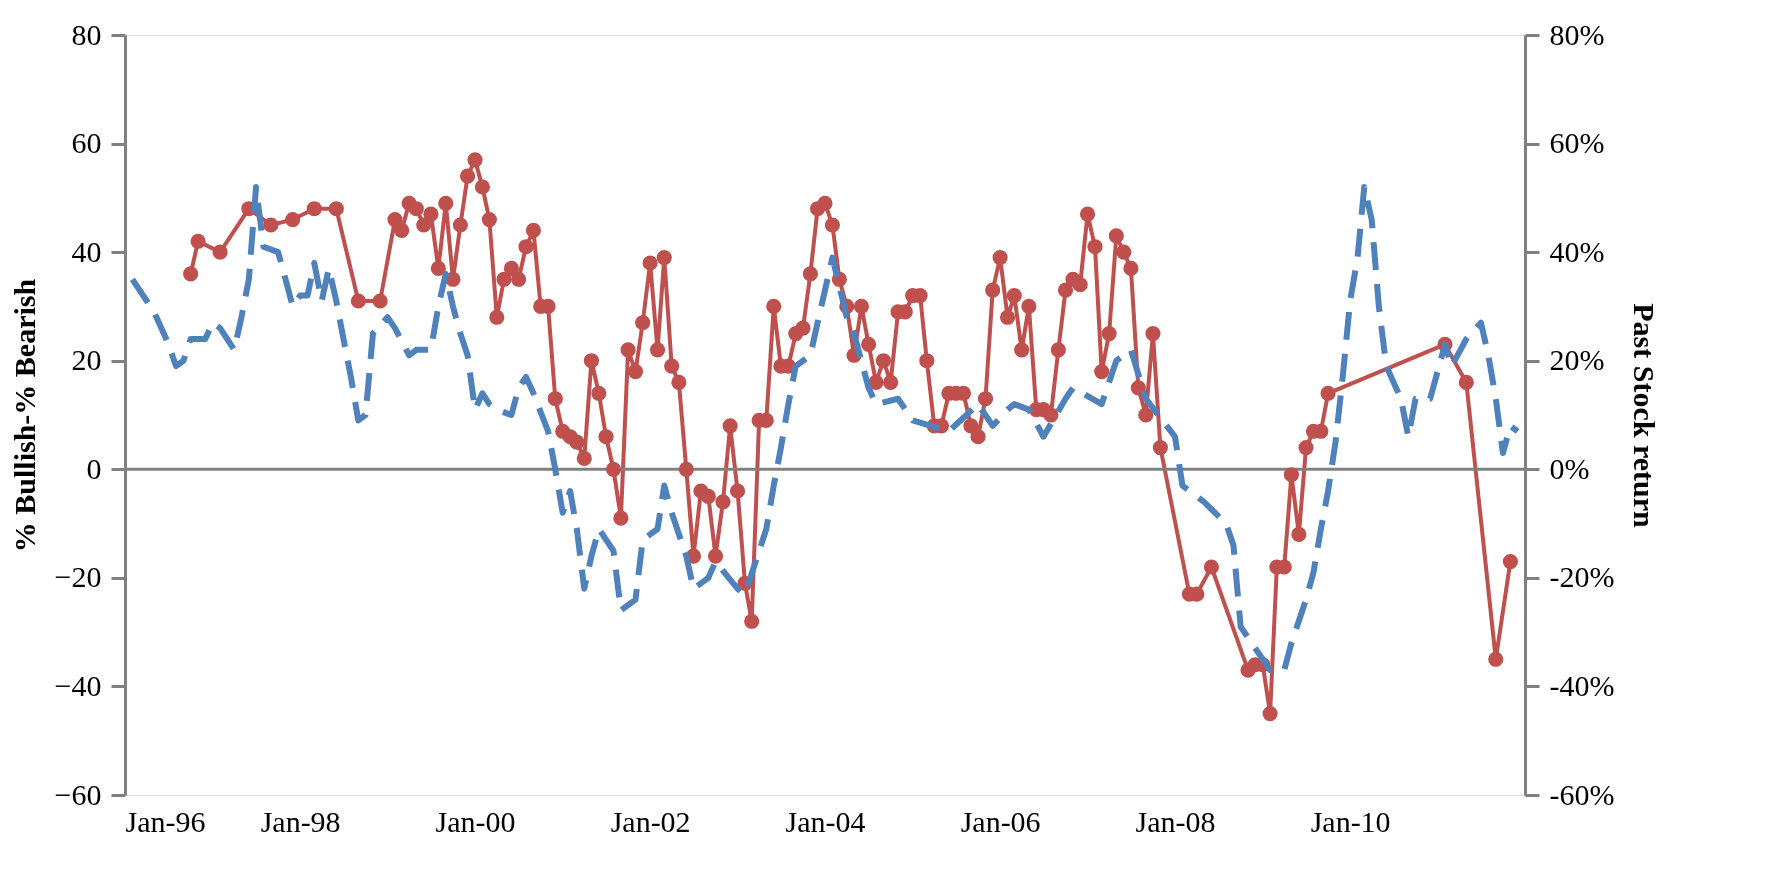 Image resolution: width=1777 pixels, height=882 pixels. Describe the element at coordinates (825, 821) in the screenshot. I see `x-tick-label: Jan-04` at that location.